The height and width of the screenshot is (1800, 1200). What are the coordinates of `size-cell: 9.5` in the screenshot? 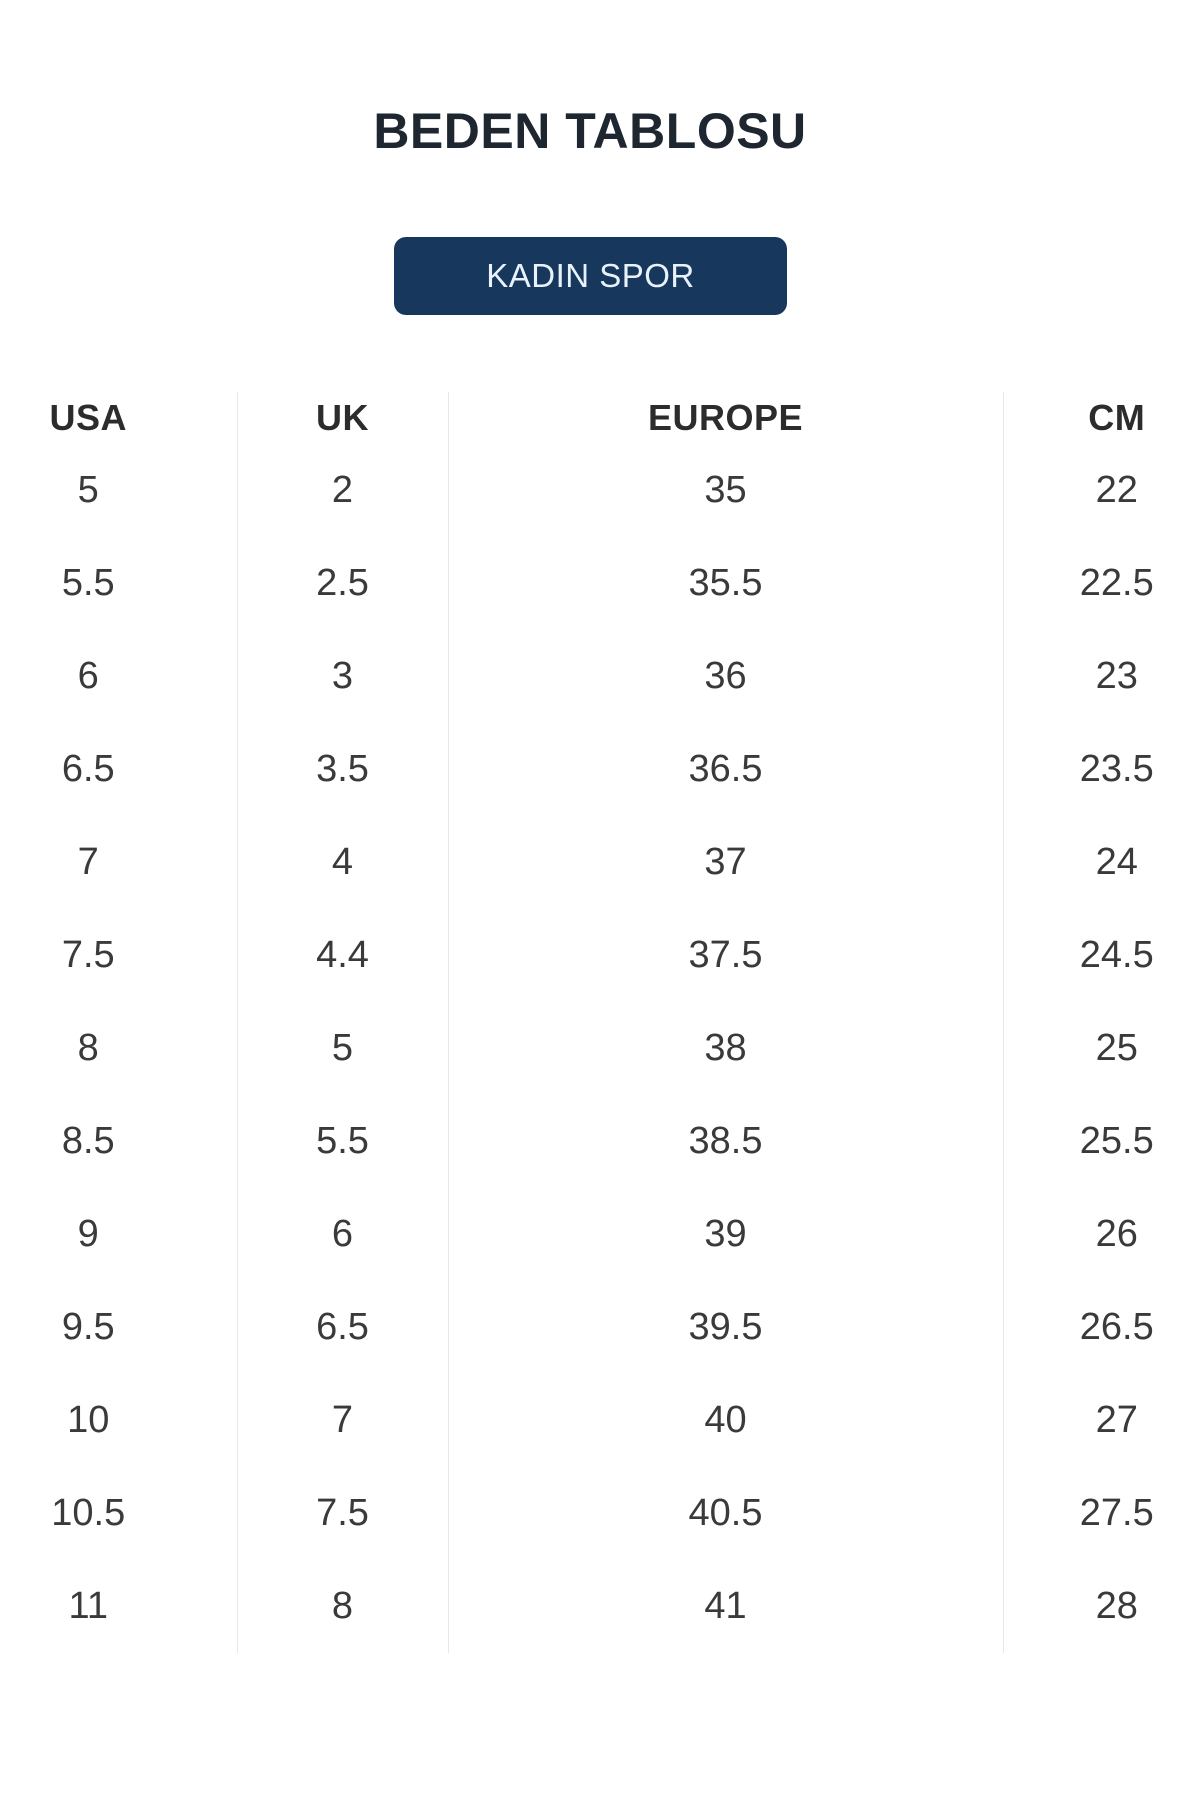 It's located at (119, 1327).